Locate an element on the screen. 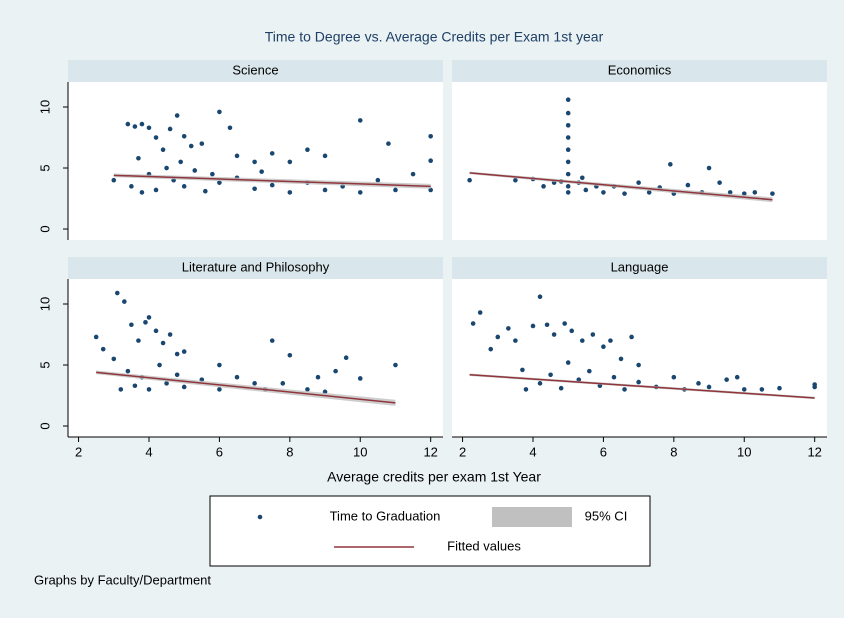 The image size is (844, 618). panel-title: Science is located at coordinates (255, 69).